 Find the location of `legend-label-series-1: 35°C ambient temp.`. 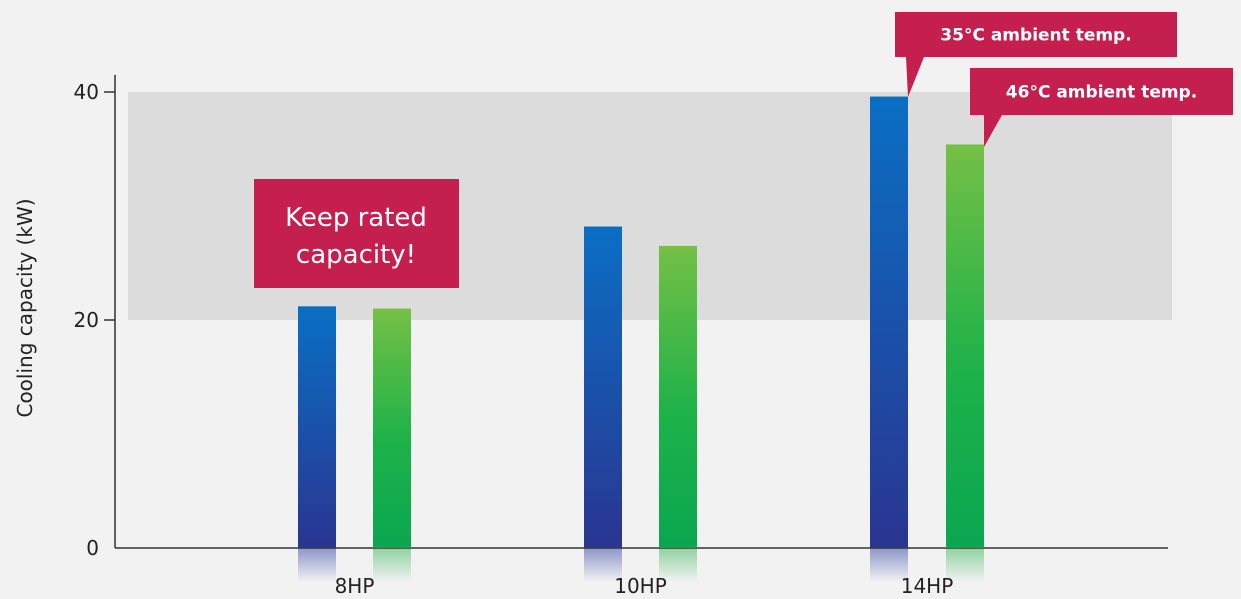

legend-label-series-1: 35°C ambient temp. is located at coordinates (1035, 36).